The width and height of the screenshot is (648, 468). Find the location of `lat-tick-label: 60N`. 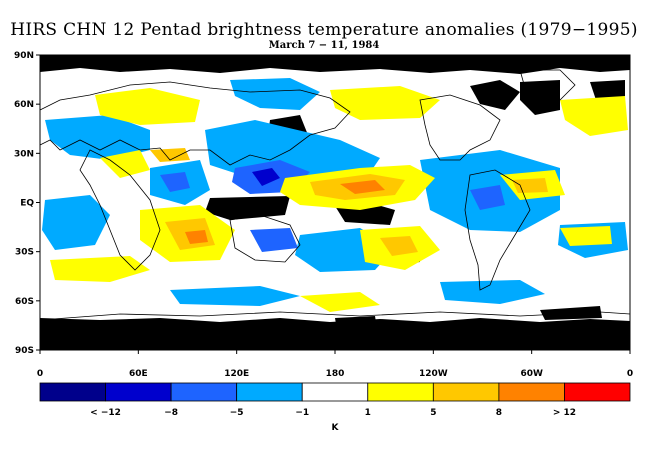

lat-tick-label: 60N is located at coordinates (24, 105).